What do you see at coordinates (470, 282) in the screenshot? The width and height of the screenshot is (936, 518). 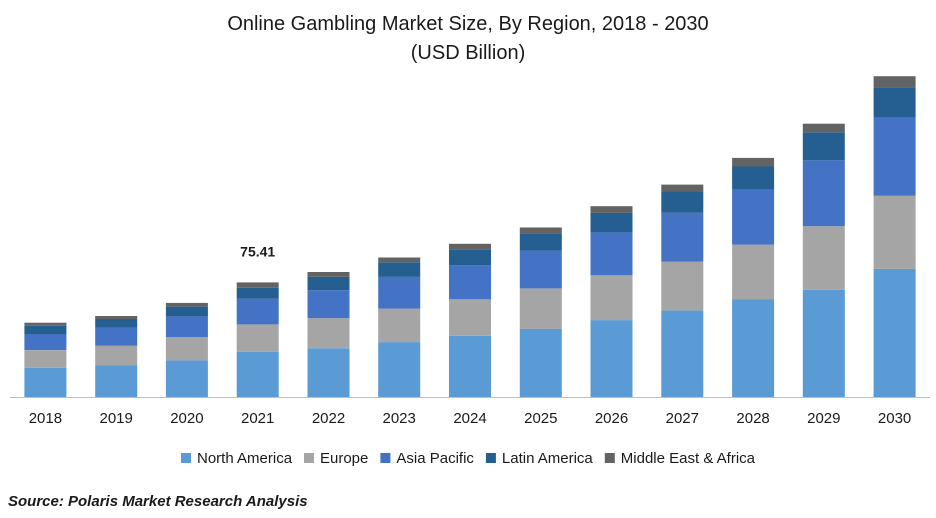 I see `bar-2024-asia-pacific` at bounding box center [470, 282].